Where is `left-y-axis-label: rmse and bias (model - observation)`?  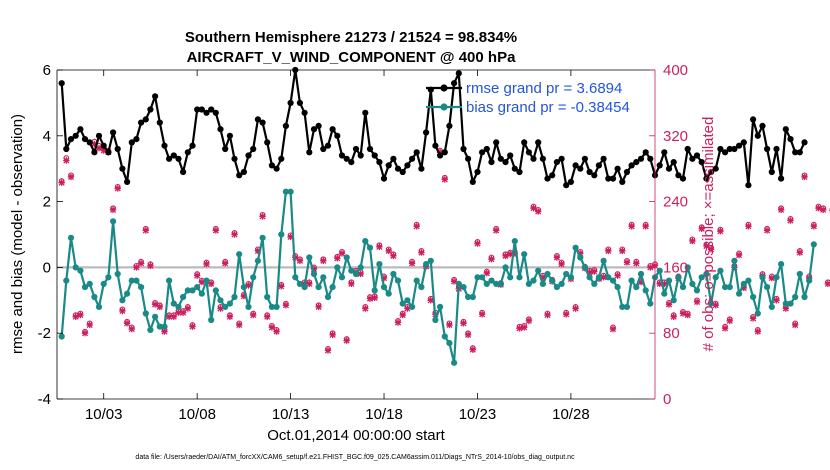 left-y-axis-label: rmse and bias (model - observation) is located at coordinates (17, 234).